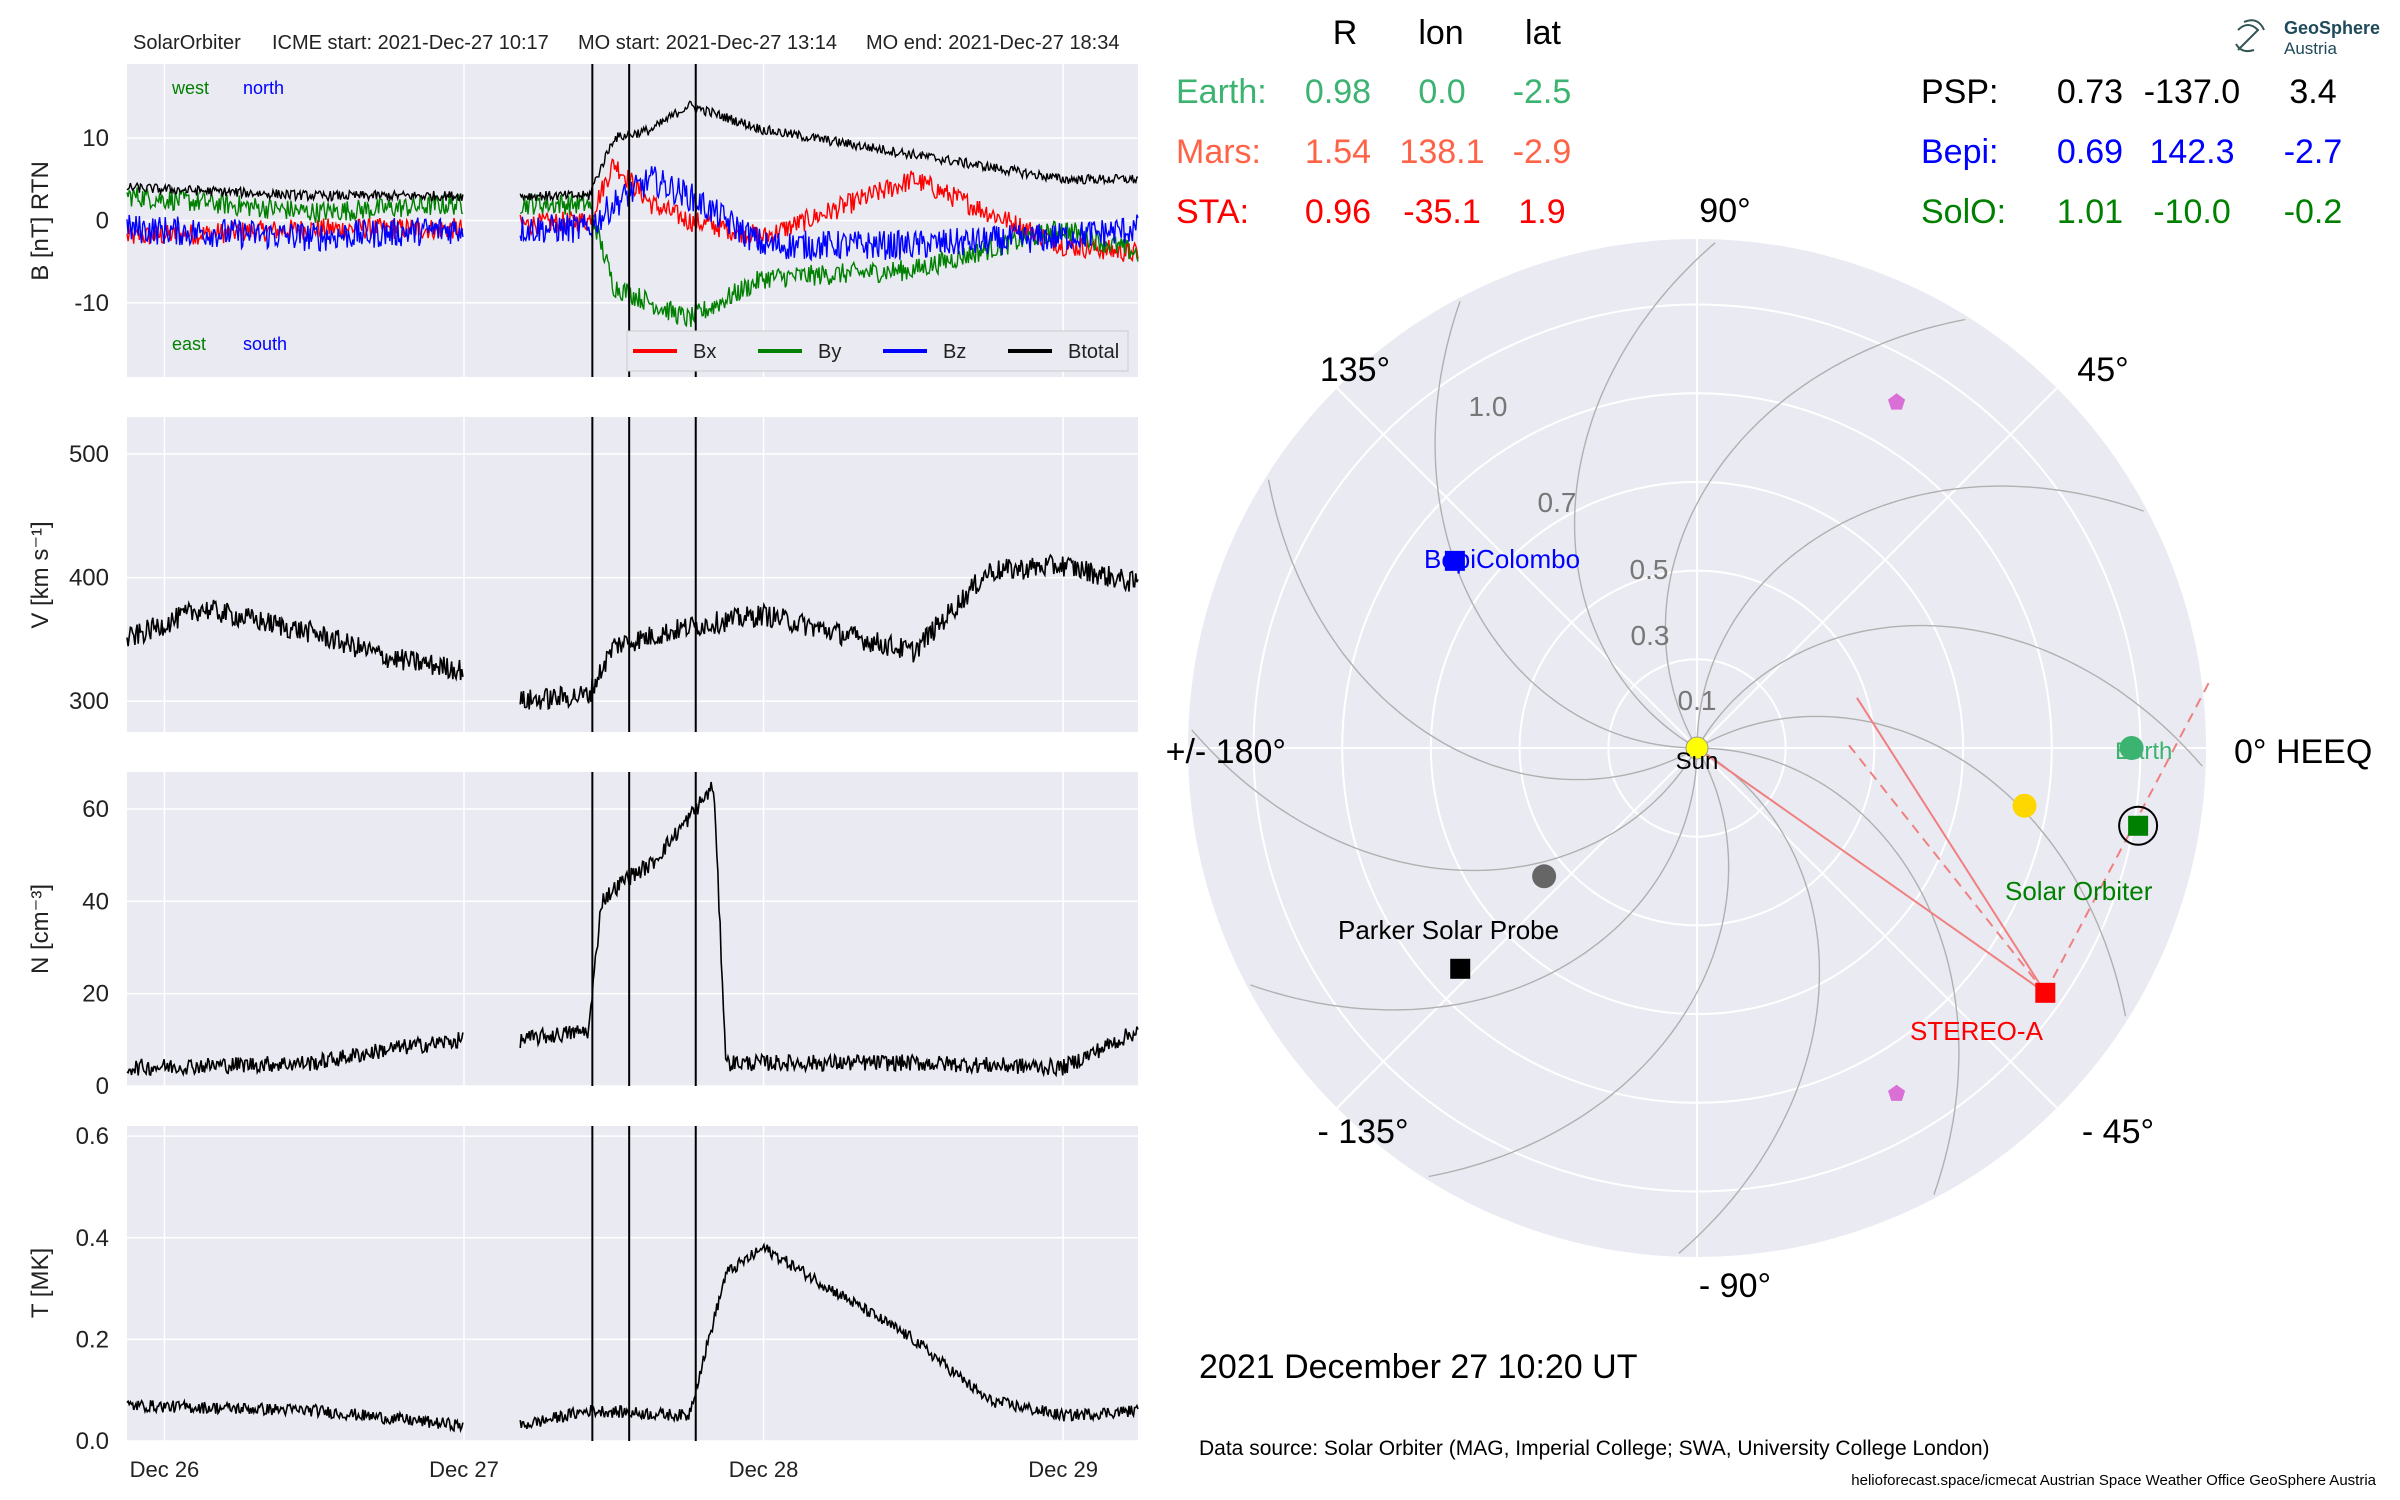 Image resolution: width=2400 pixels, height=1500 pixels. Describe the element at coordinates (1338, 152) in the screenshot. I see `table-value-r: 1.54` at that location.